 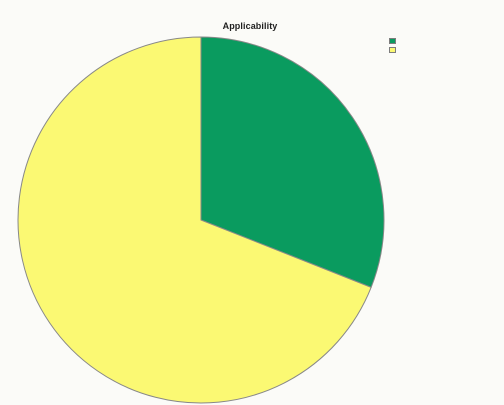 What do you see at coordinates (250, 26) in the screenshot?
I see `chart-title: Applicability` at bounding box center [250, 26].